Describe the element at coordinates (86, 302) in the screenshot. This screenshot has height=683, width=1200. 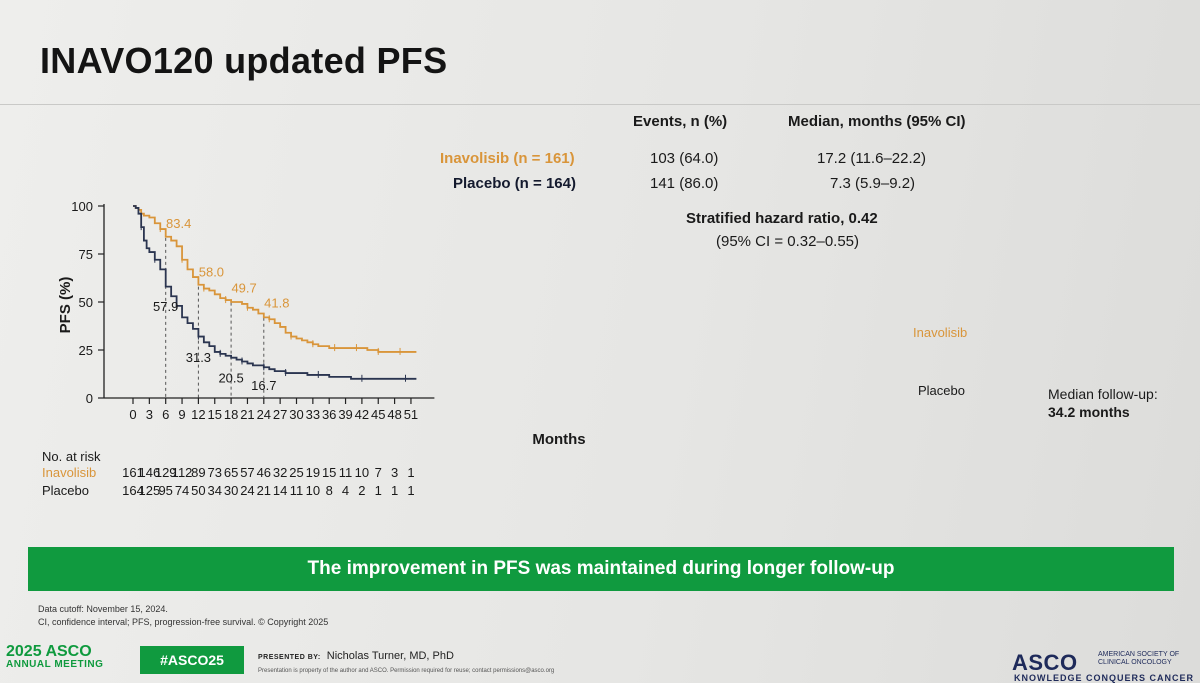
I see `y-tick-label: 50` at that location.